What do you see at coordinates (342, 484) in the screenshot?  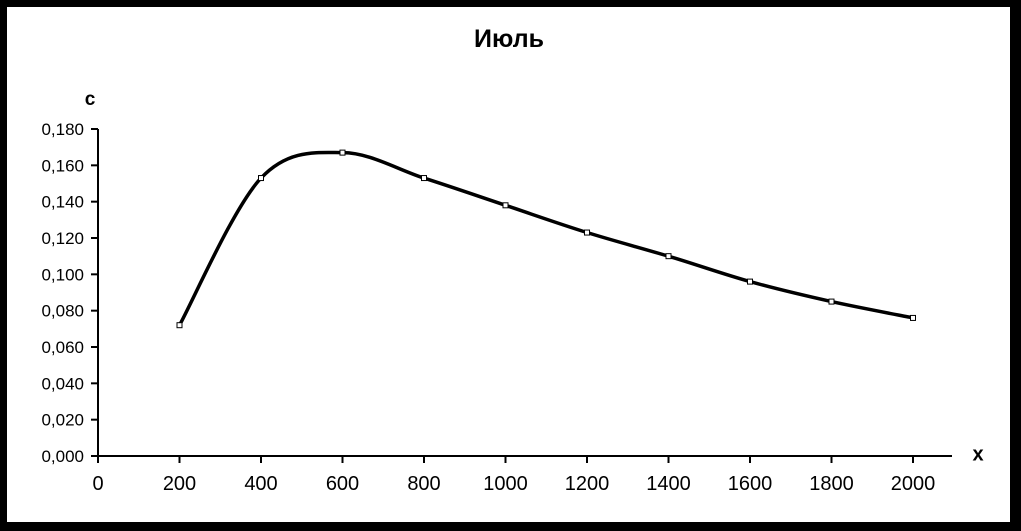 I see `x-tick-label: 600` at bounding box center [342, 484].